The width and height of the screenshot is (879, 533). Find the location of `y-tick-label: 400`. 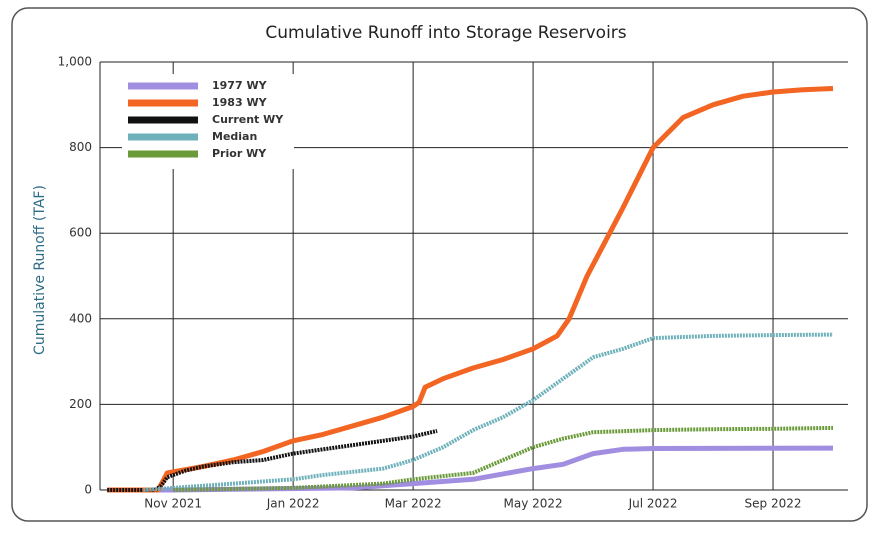

y-tick-label: 400 is located at coordinates (80, 318).